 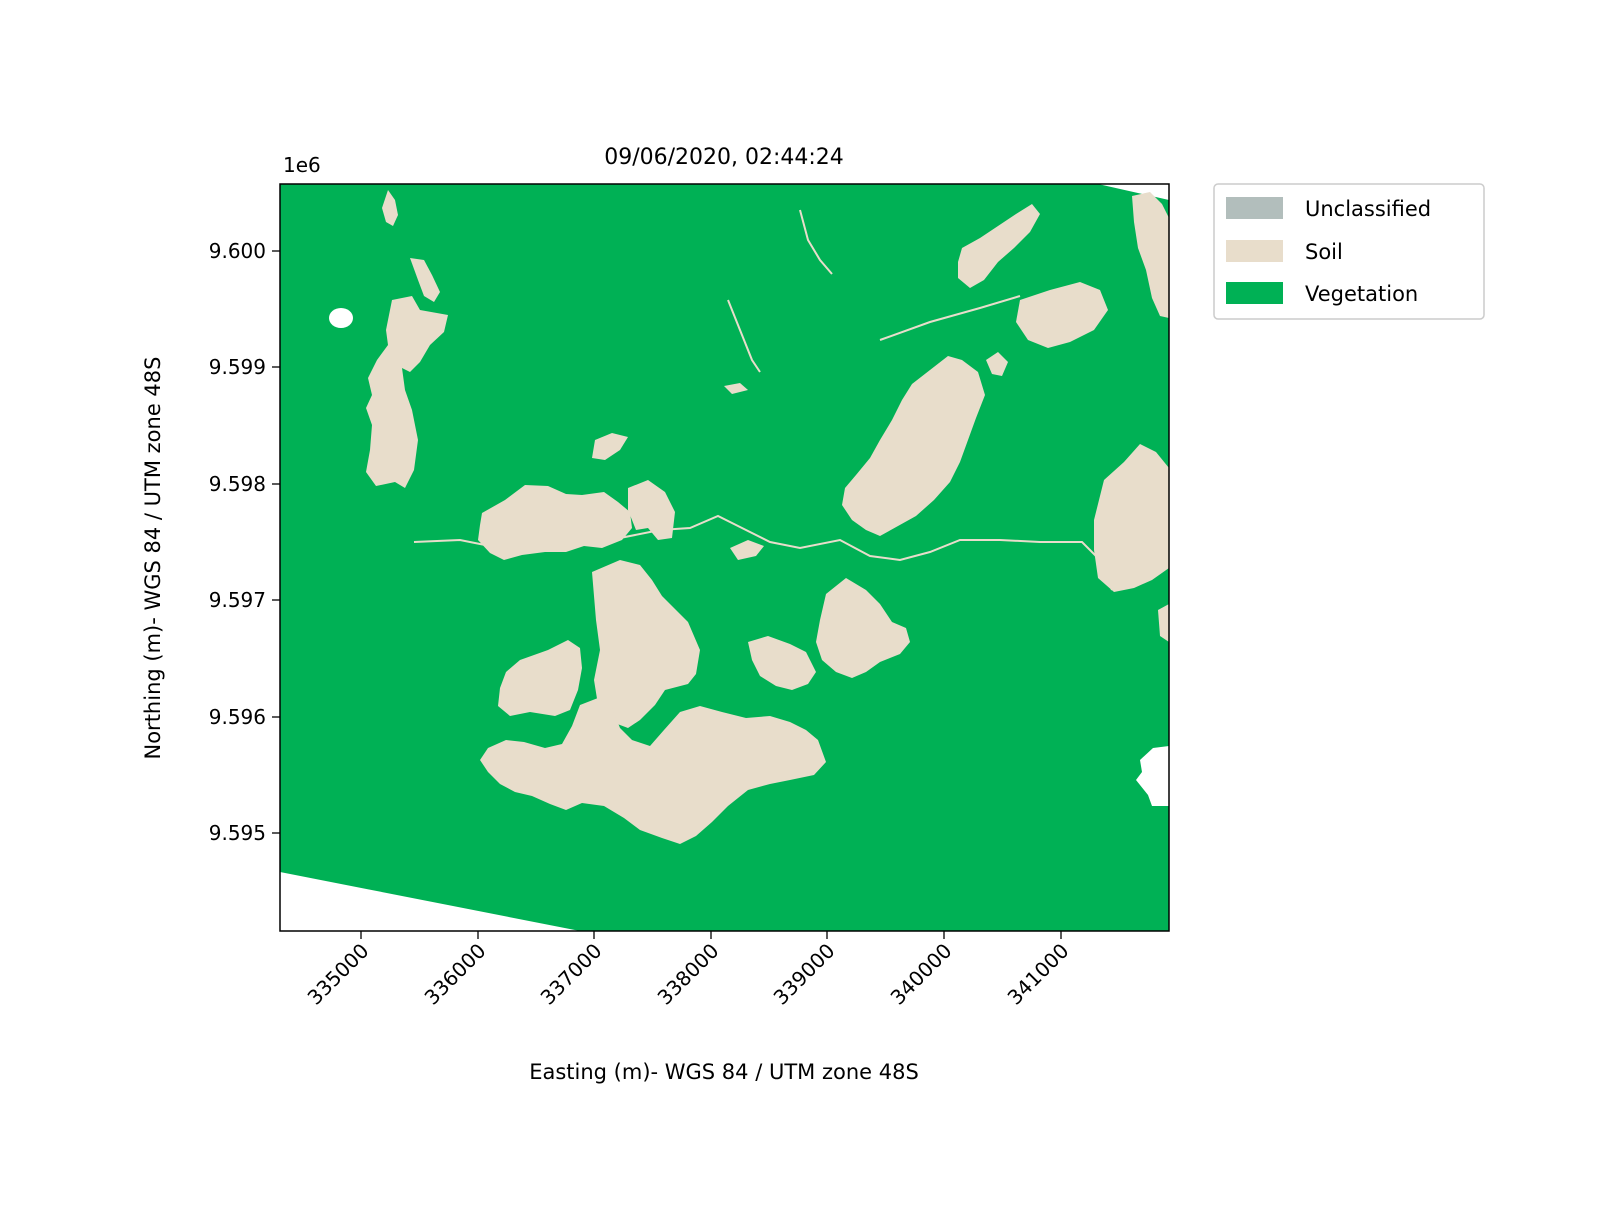 I want to click on y-axis-label: Northing (m)- WGS 84 / UTM zone 48S, so click(x=153, y=558).